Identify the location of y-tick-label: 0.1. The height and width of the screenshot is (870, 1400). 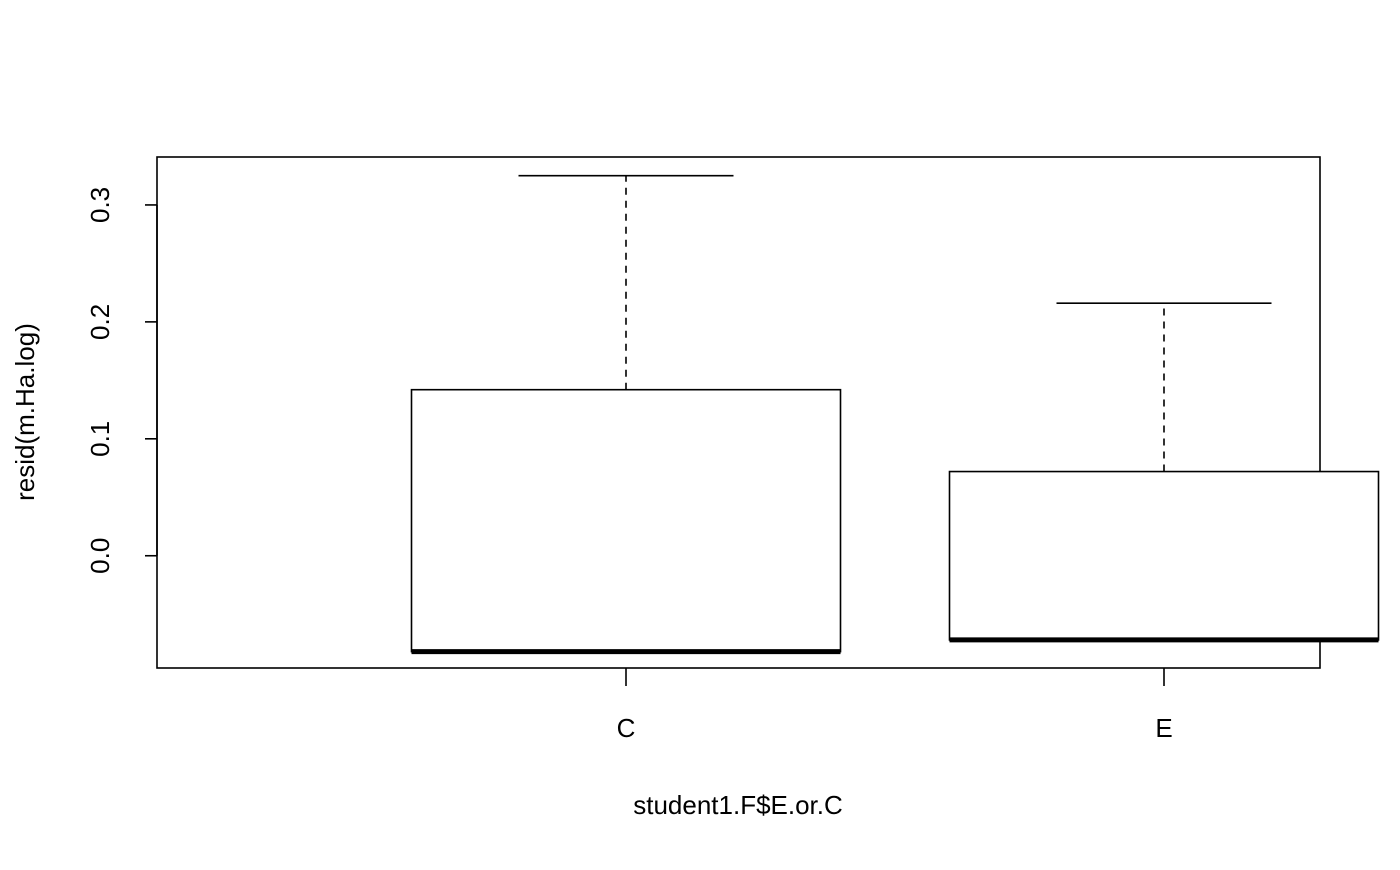
(100, 439).